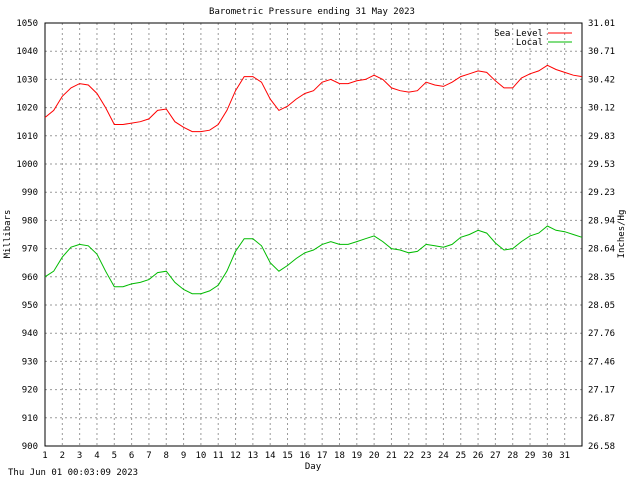 The height and width of the screenshot is (480, 640). Describe the element at coordinates (313, 467) in the screenshot. I see `x-axis-label: Day` at that location.